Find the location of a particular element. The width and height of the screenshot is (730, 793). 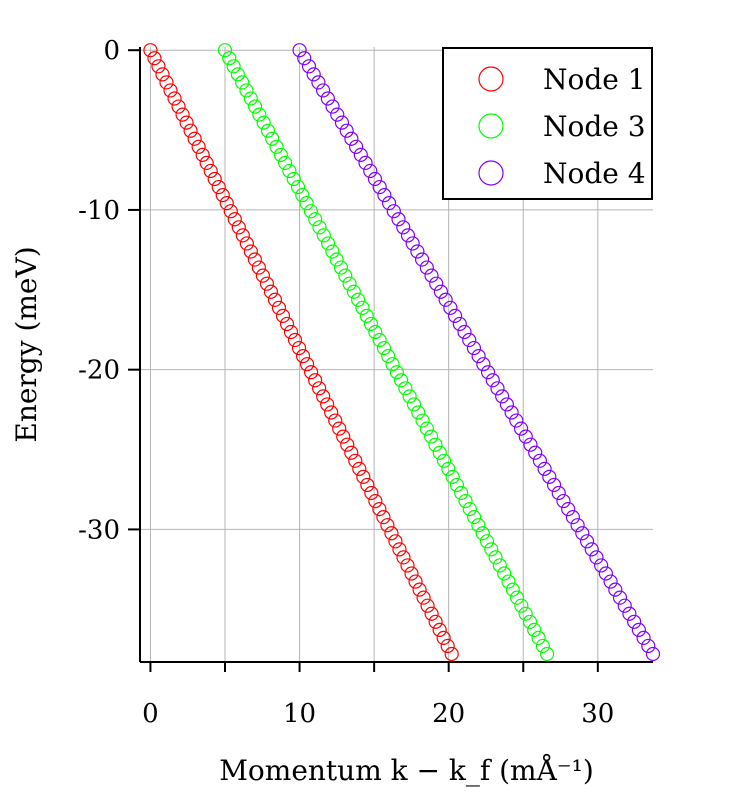

x-tick-label: 0 is located at coordinates (150, 714).